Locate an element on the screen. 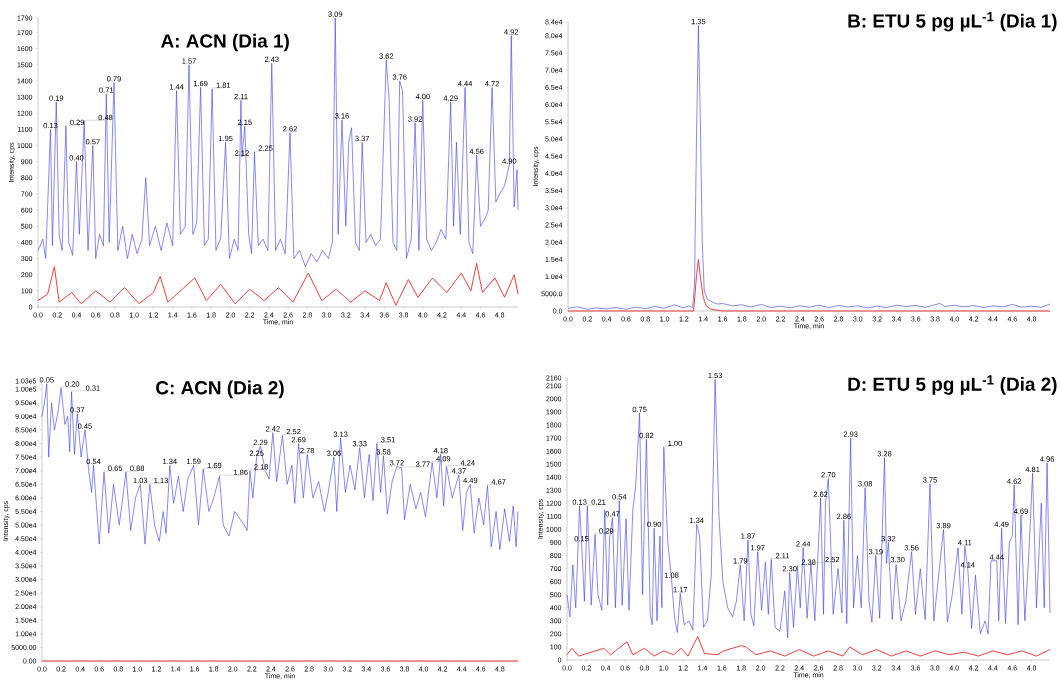 This screenshot has width=1060, height=683. chart-title: C: ACN (Dia 2) is located at coordinates (220, 389).